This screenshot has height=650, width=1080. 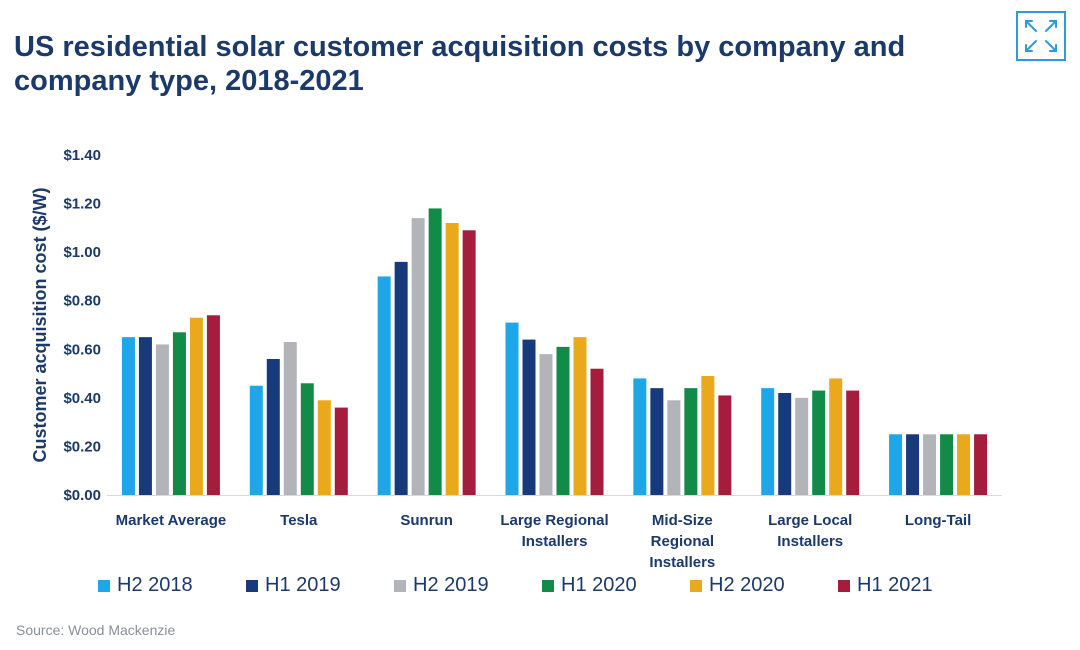 What do you see at coordinates (171, 520) in the screenshot?
I see `x-tick-label: Market Average` at bounding box center [171, 520].